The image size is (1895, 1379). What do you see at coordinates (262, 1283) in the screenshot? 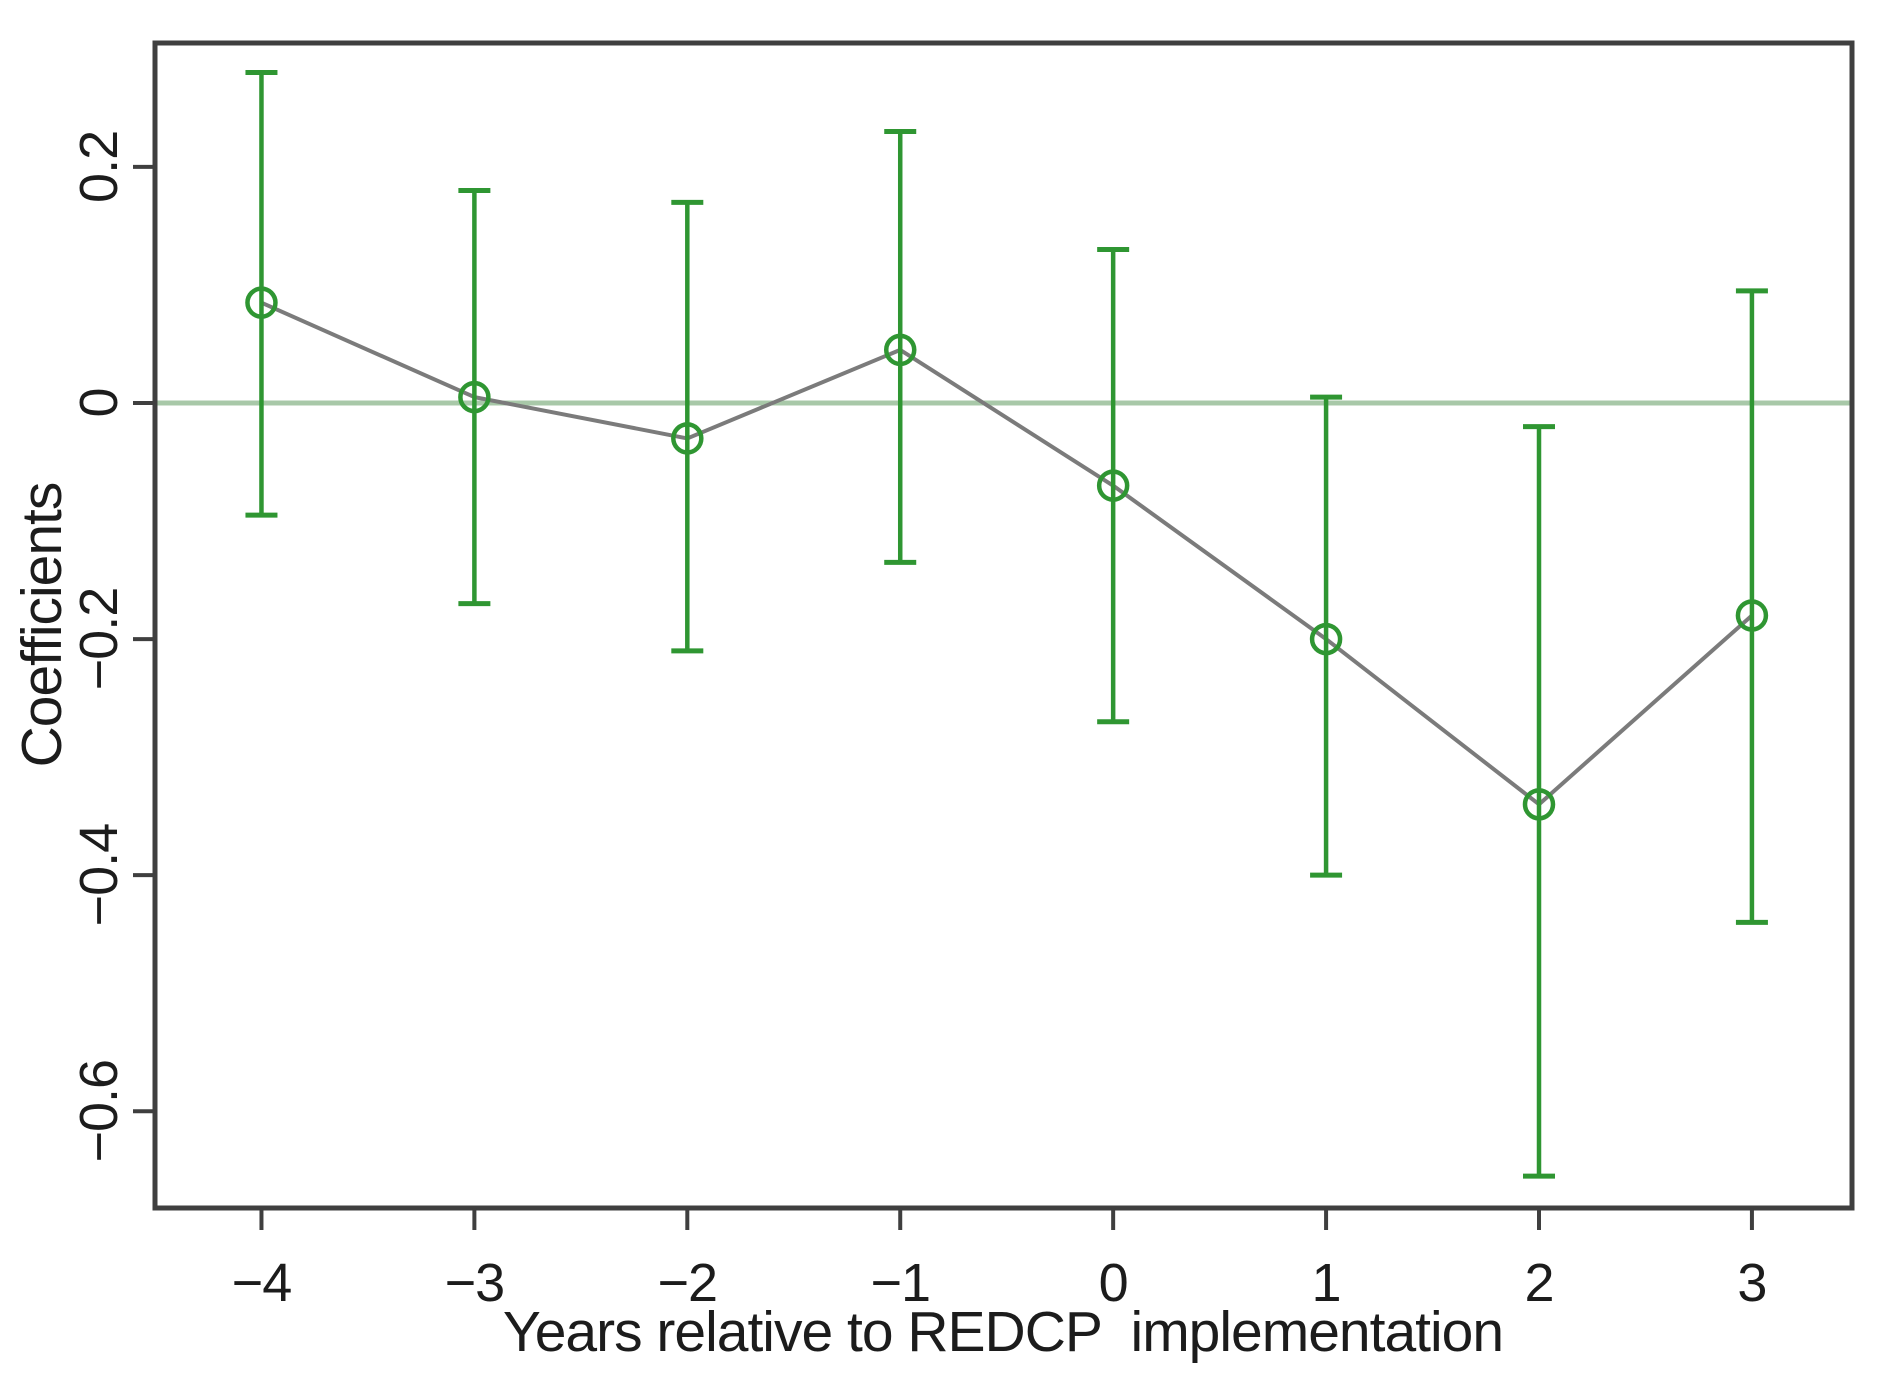
I see `x-tick-label-0: −4` at bounding box center [262, 1283].